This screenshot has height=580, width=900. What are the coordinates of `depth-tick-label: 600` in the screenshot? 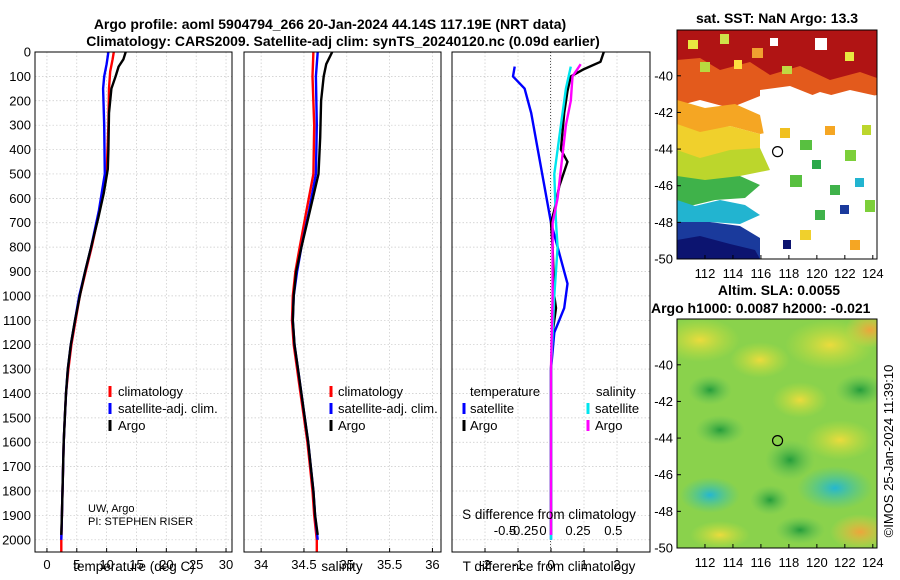 It's located at (20, 198).